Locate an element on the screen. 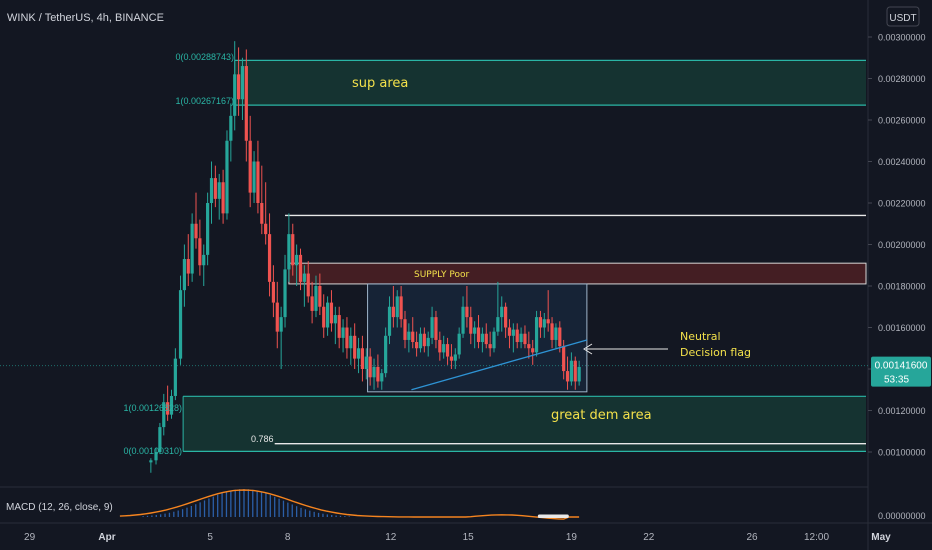  currency-button-label: USDT is located at coordinates (902, 18).